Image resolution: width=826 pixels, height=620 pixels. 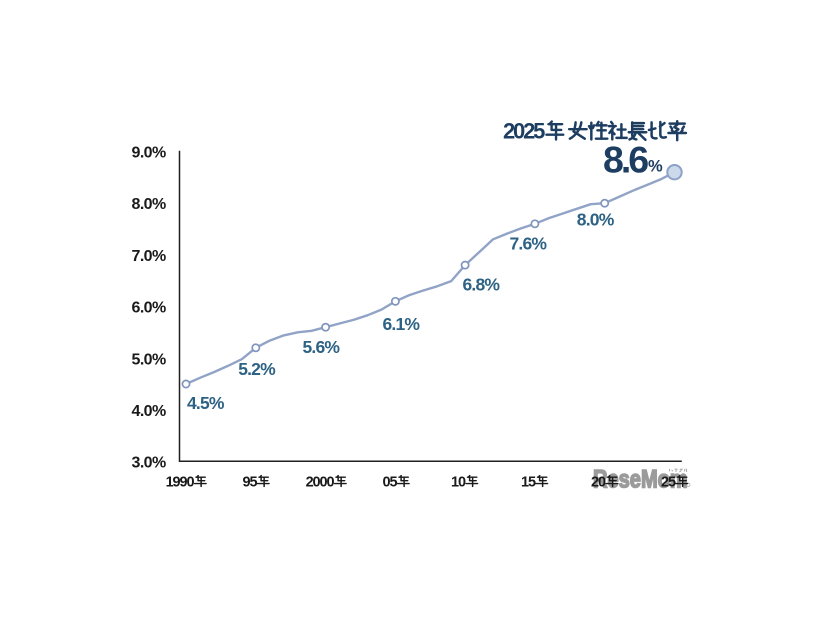 I want to click on svg-text: 6.1%, so click(x=402, y=324).